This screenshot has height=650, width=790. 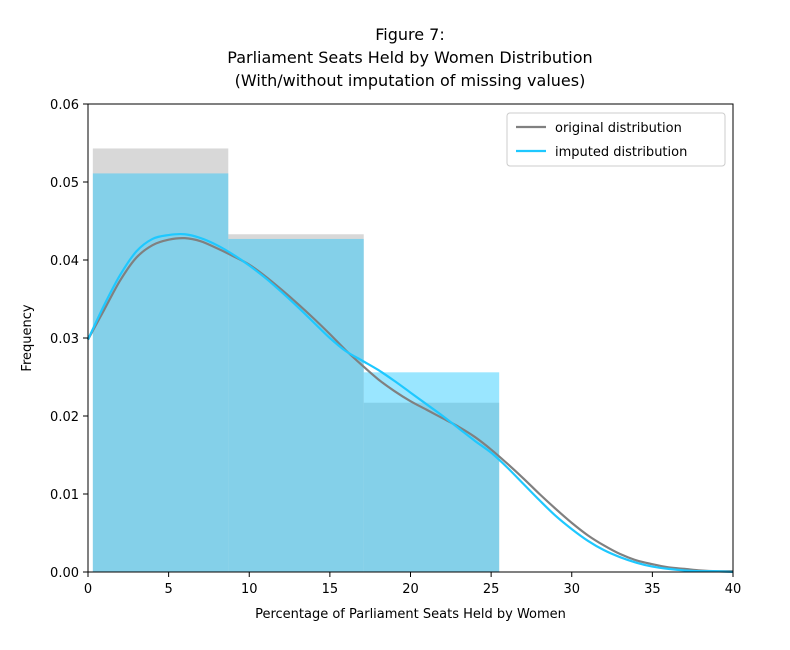 I want to click on y-tick-label: 0.06, so click(x=64, y=105).